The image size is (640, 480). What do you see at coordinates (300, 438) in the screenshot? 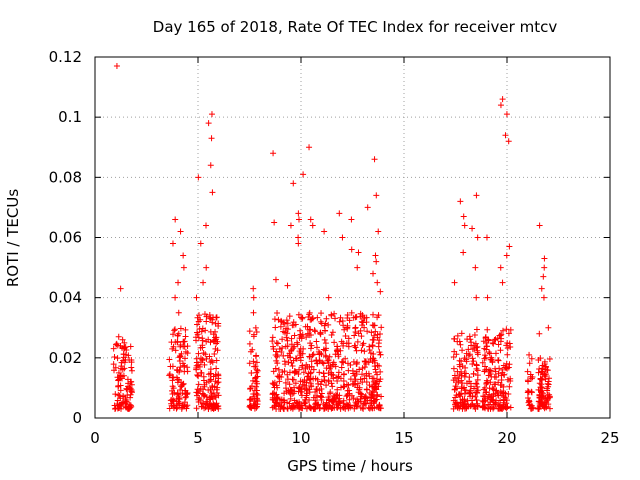
I see `x-tick-label: 10` at bounding box center [300, 438].